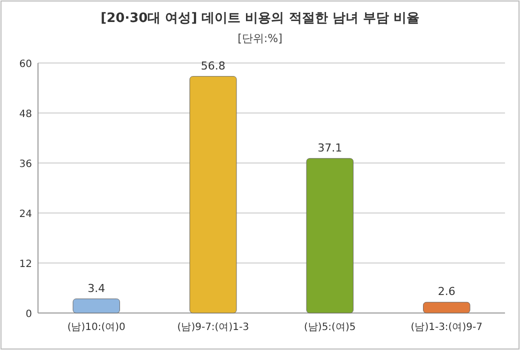 This screenshot has height=350, width=520. Describe the element at coordinates (25, 264) in the screenshot. I see `y-tick-label: 12` at that location.